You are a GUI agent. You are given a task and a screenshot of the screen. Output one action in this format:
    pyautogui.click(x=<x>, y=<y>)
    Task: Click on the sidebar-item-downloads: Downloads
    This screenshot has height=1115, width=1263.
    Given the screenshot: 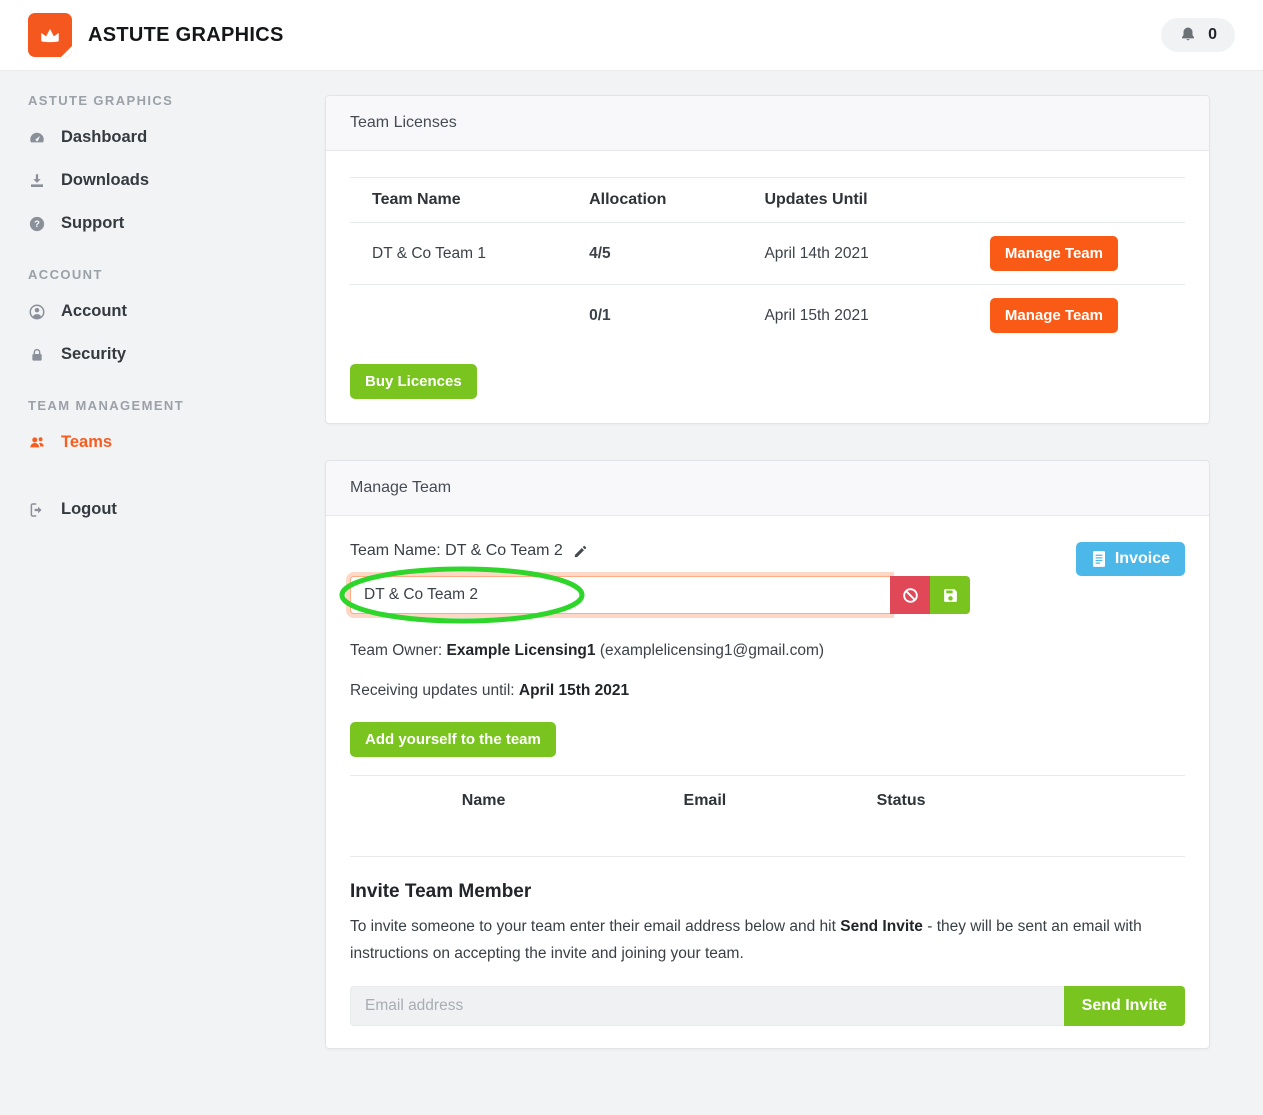 What is the action you would take?
    pyautogui.click(x=164, y=180)
    